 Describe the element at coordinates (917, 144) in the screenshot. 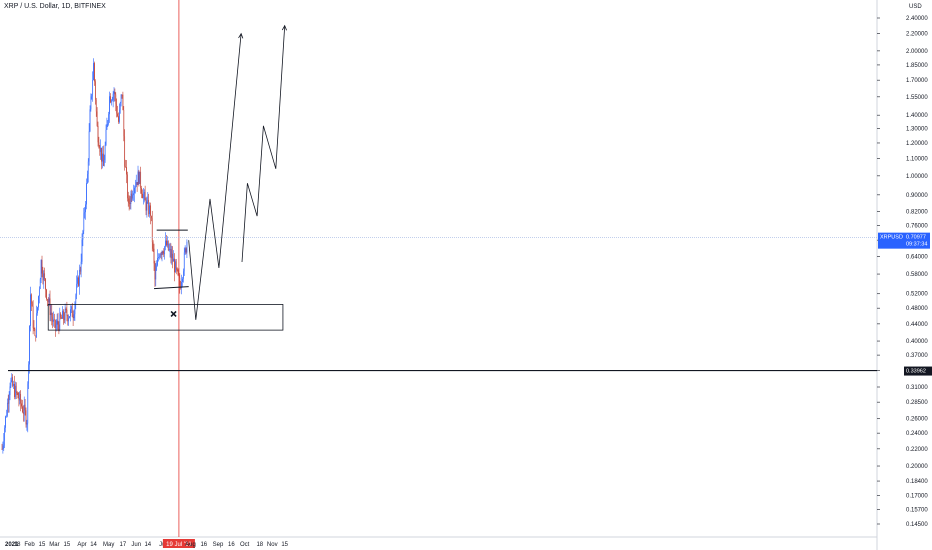

I see `y-tick-label: 1.20000` at that location.